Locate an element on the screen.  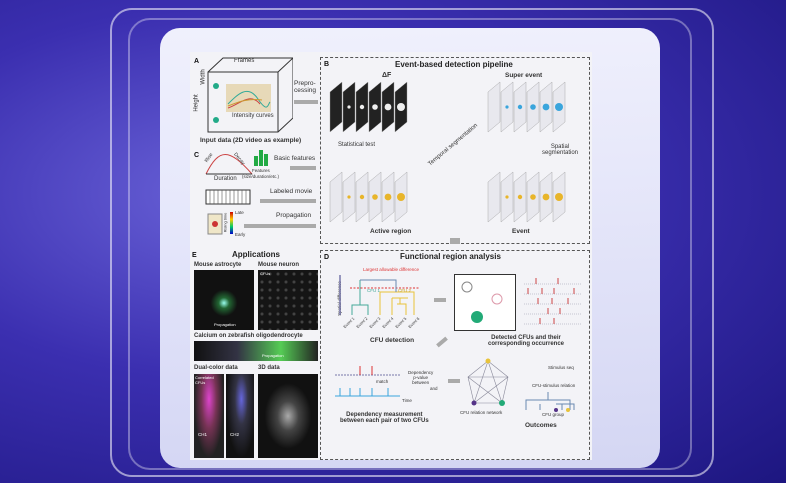
active-region-label: Active region is located at coordinates (391, 231).